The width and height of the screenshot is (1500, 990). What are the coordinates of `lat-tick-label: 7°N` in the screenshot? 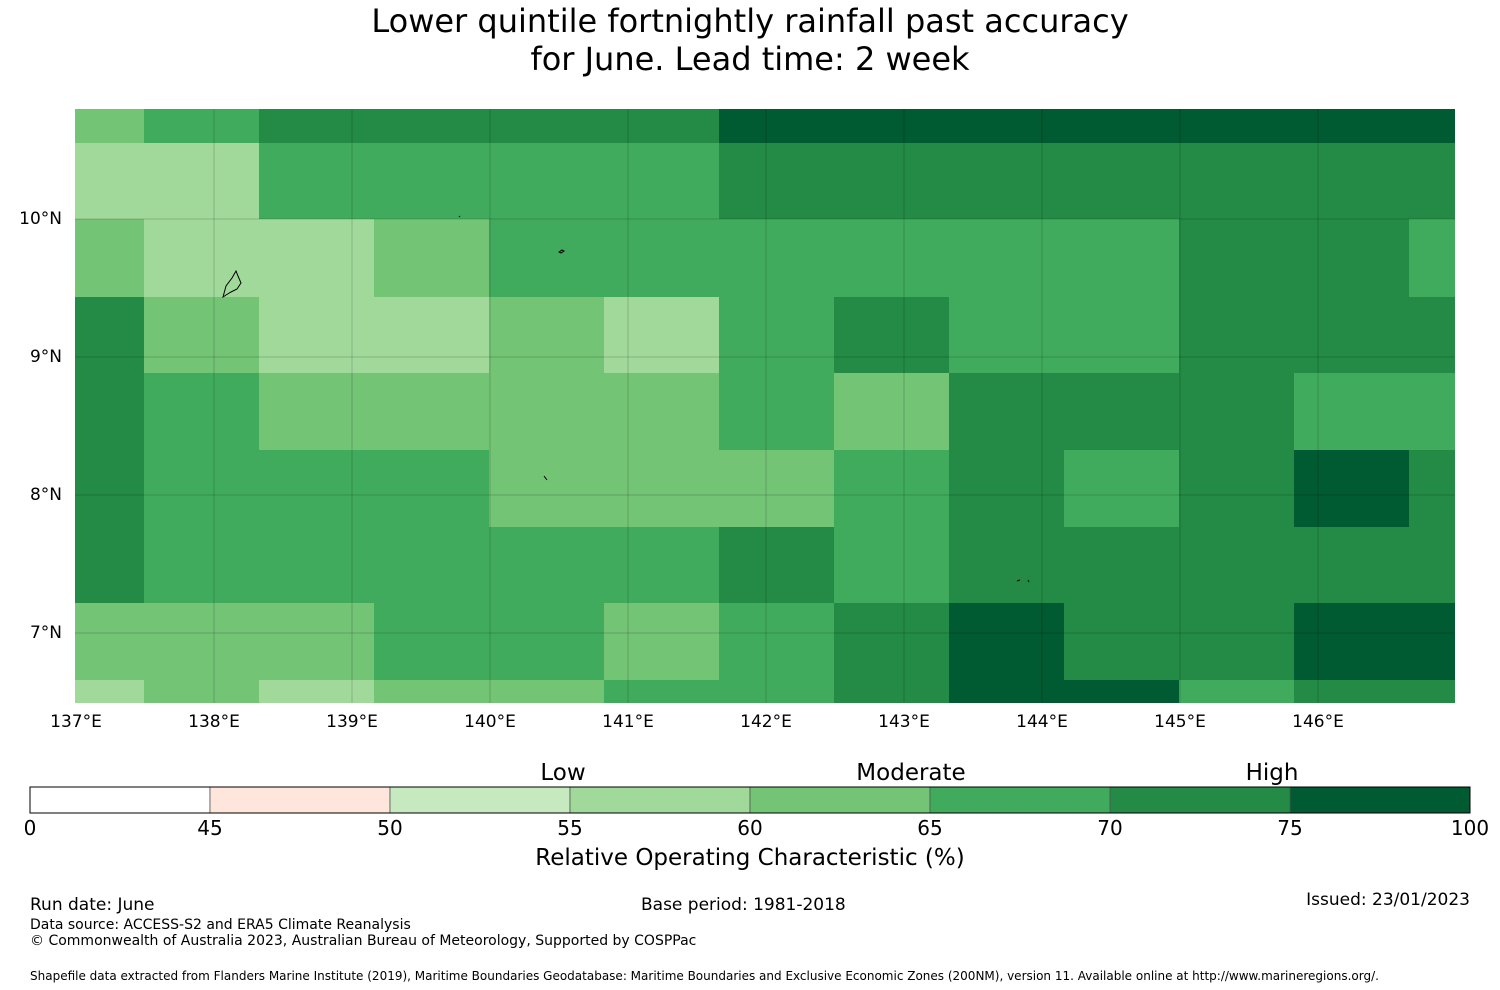 It's located at (45, 633).